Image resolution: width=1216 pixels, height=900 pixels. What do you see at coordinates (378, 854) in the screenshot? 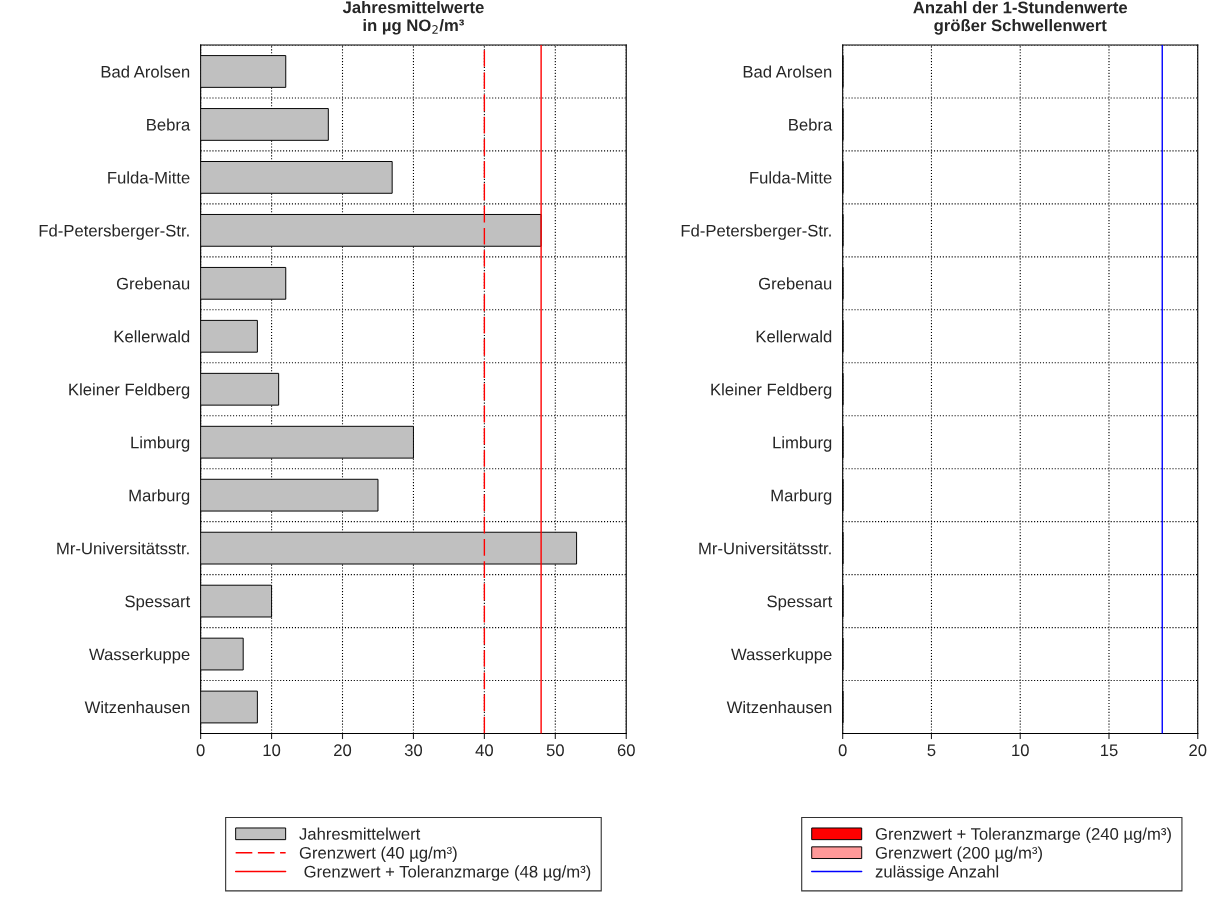
I see `legend-label: Grenzwert (40 µg/m³)` at bounding box center [378, 854].